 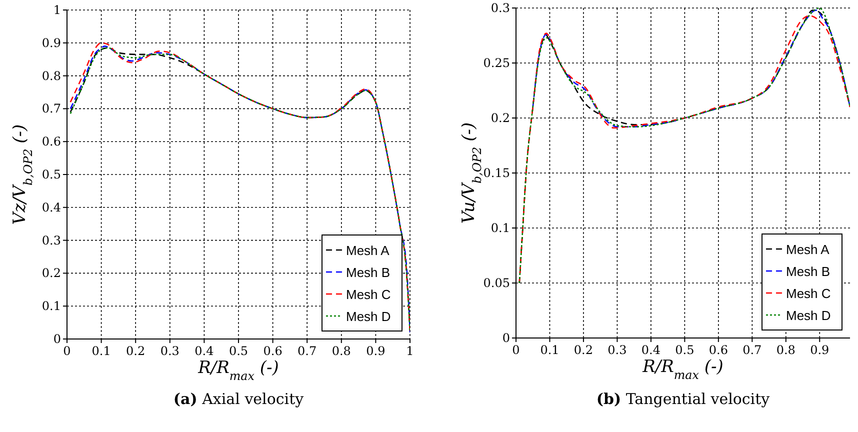 I want to click on x-tick-label: 1, so click(x=410, y=351).